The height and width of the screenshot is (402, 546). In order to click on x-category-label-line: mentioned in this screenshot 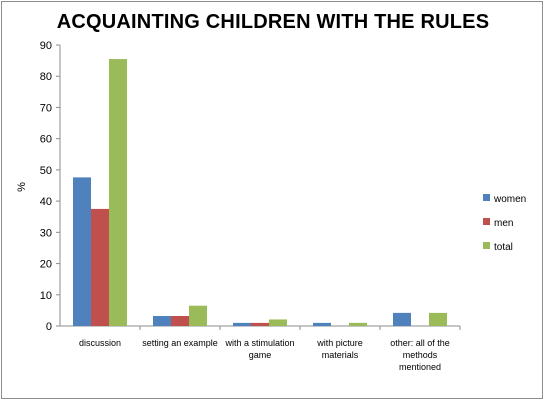, I will do `click(420, 367)`.